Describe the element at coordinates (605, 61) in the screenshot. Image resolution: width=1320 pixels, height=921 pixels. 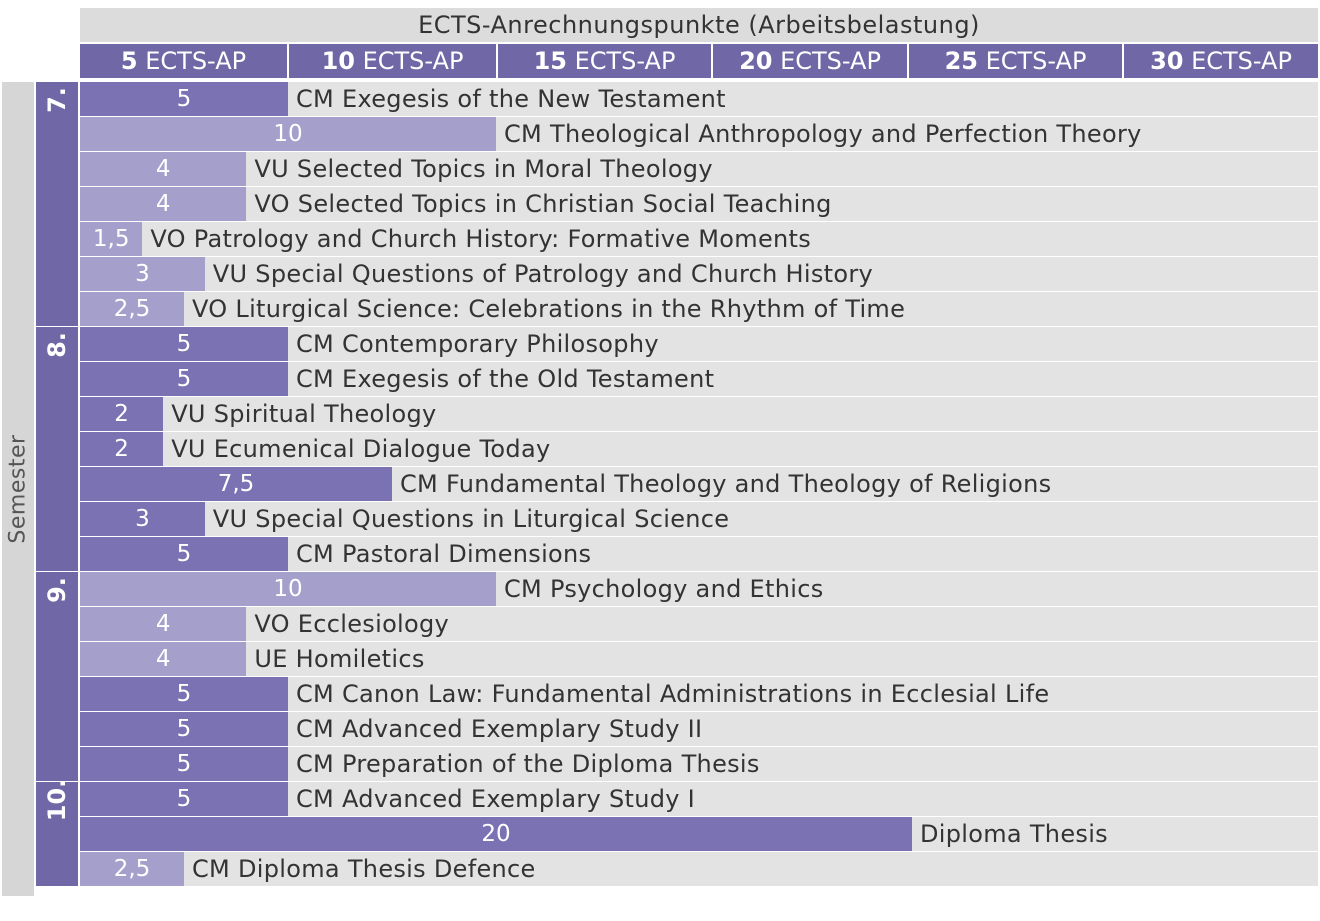
I see `x-tick-label: 15 ECTS-AP` at that location.